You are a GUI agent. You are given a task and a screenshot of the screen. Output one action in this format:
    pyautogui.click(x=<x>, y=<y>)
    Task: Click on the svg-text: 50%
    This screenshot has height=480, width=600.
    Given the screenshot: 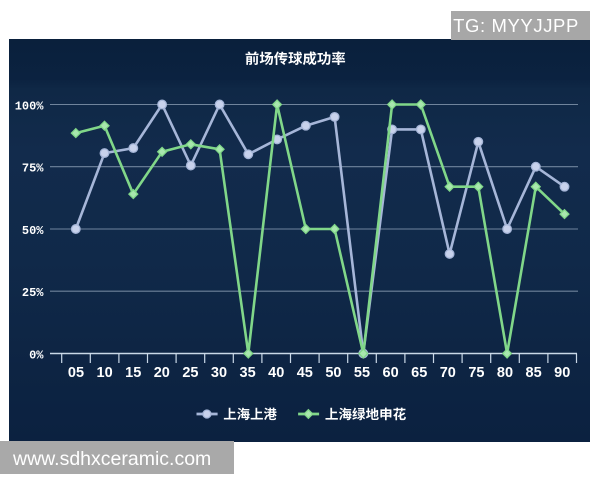 What is the action you would take?
    pyautogui.click(x=33, y=231)
    